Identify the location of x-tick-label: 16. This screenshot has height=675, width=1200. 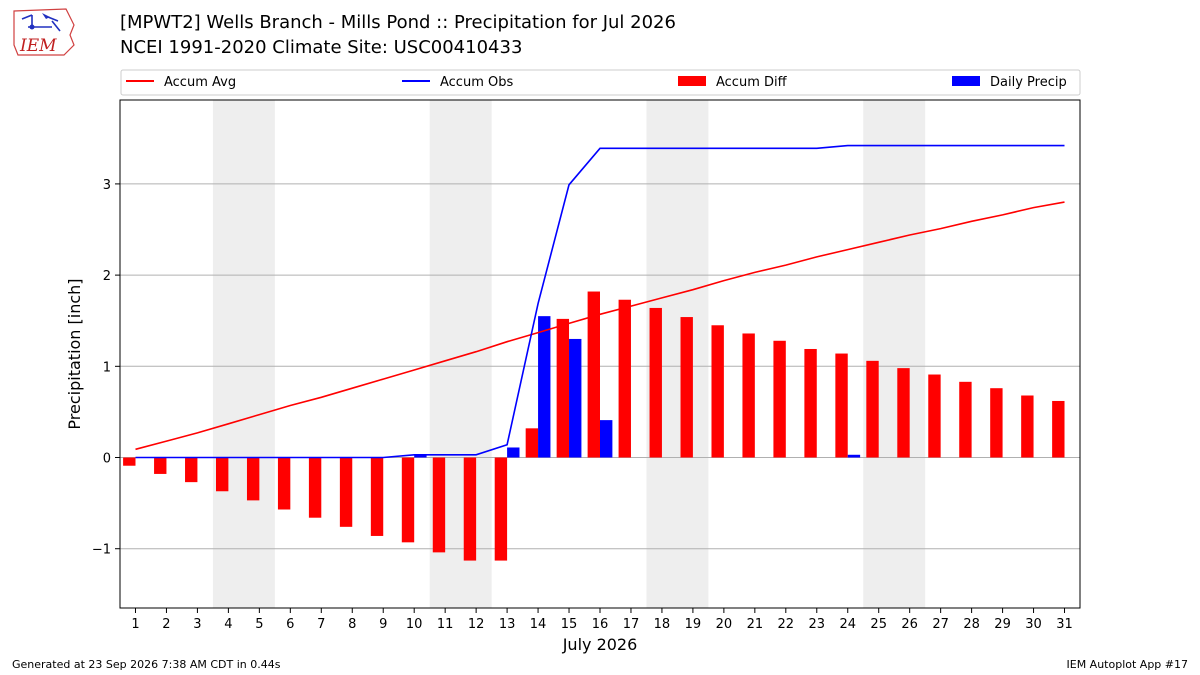
(600, 624).